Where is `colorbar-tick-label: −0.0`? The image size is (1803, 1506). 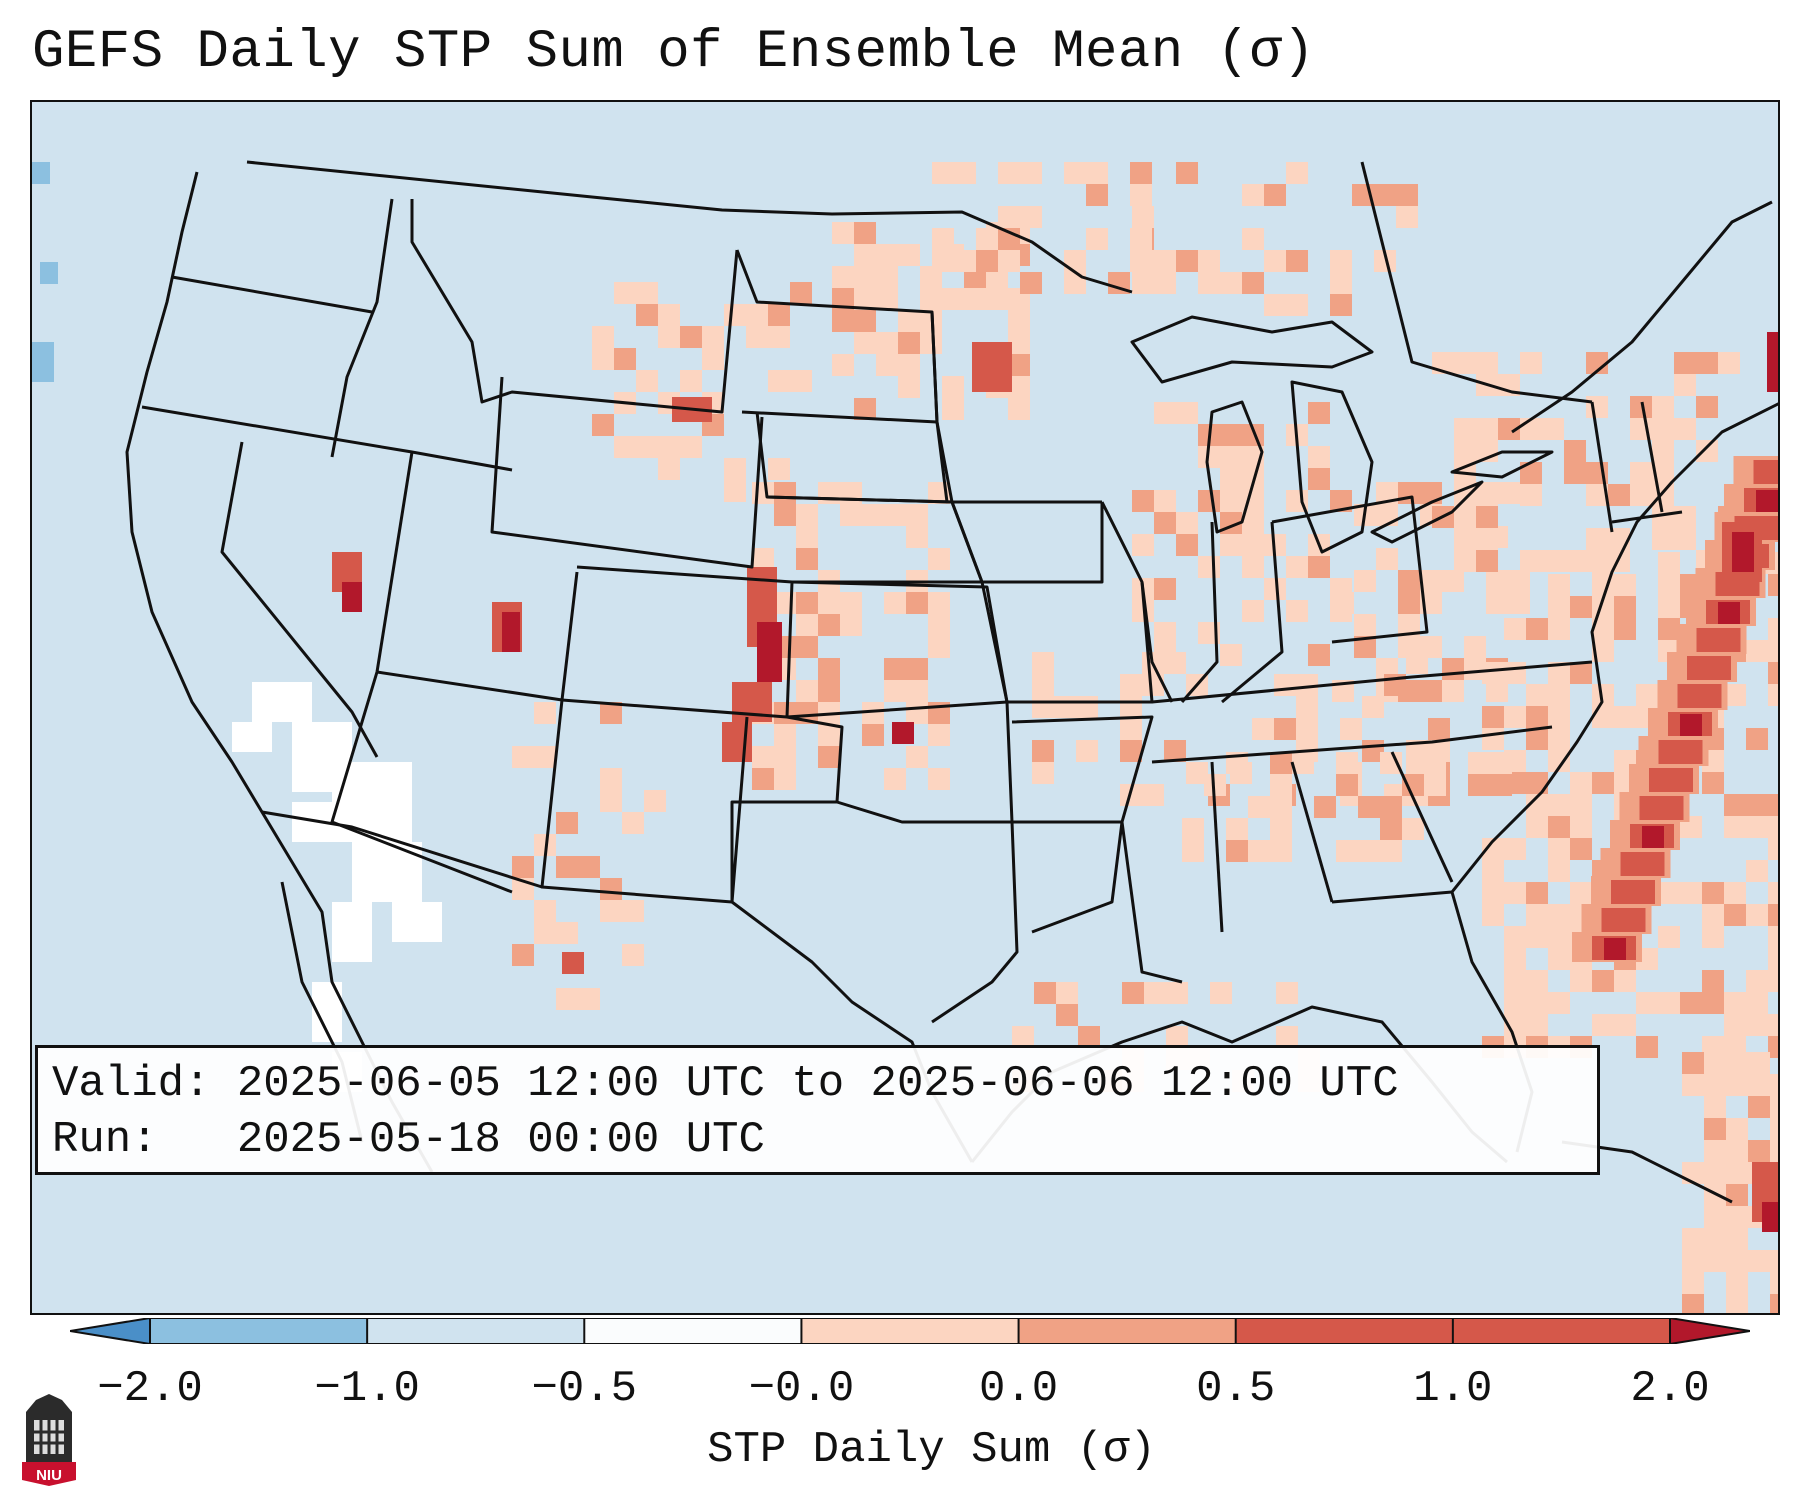
colorbar-tick-label: −0.0 is located at coordinates (801, 1389).